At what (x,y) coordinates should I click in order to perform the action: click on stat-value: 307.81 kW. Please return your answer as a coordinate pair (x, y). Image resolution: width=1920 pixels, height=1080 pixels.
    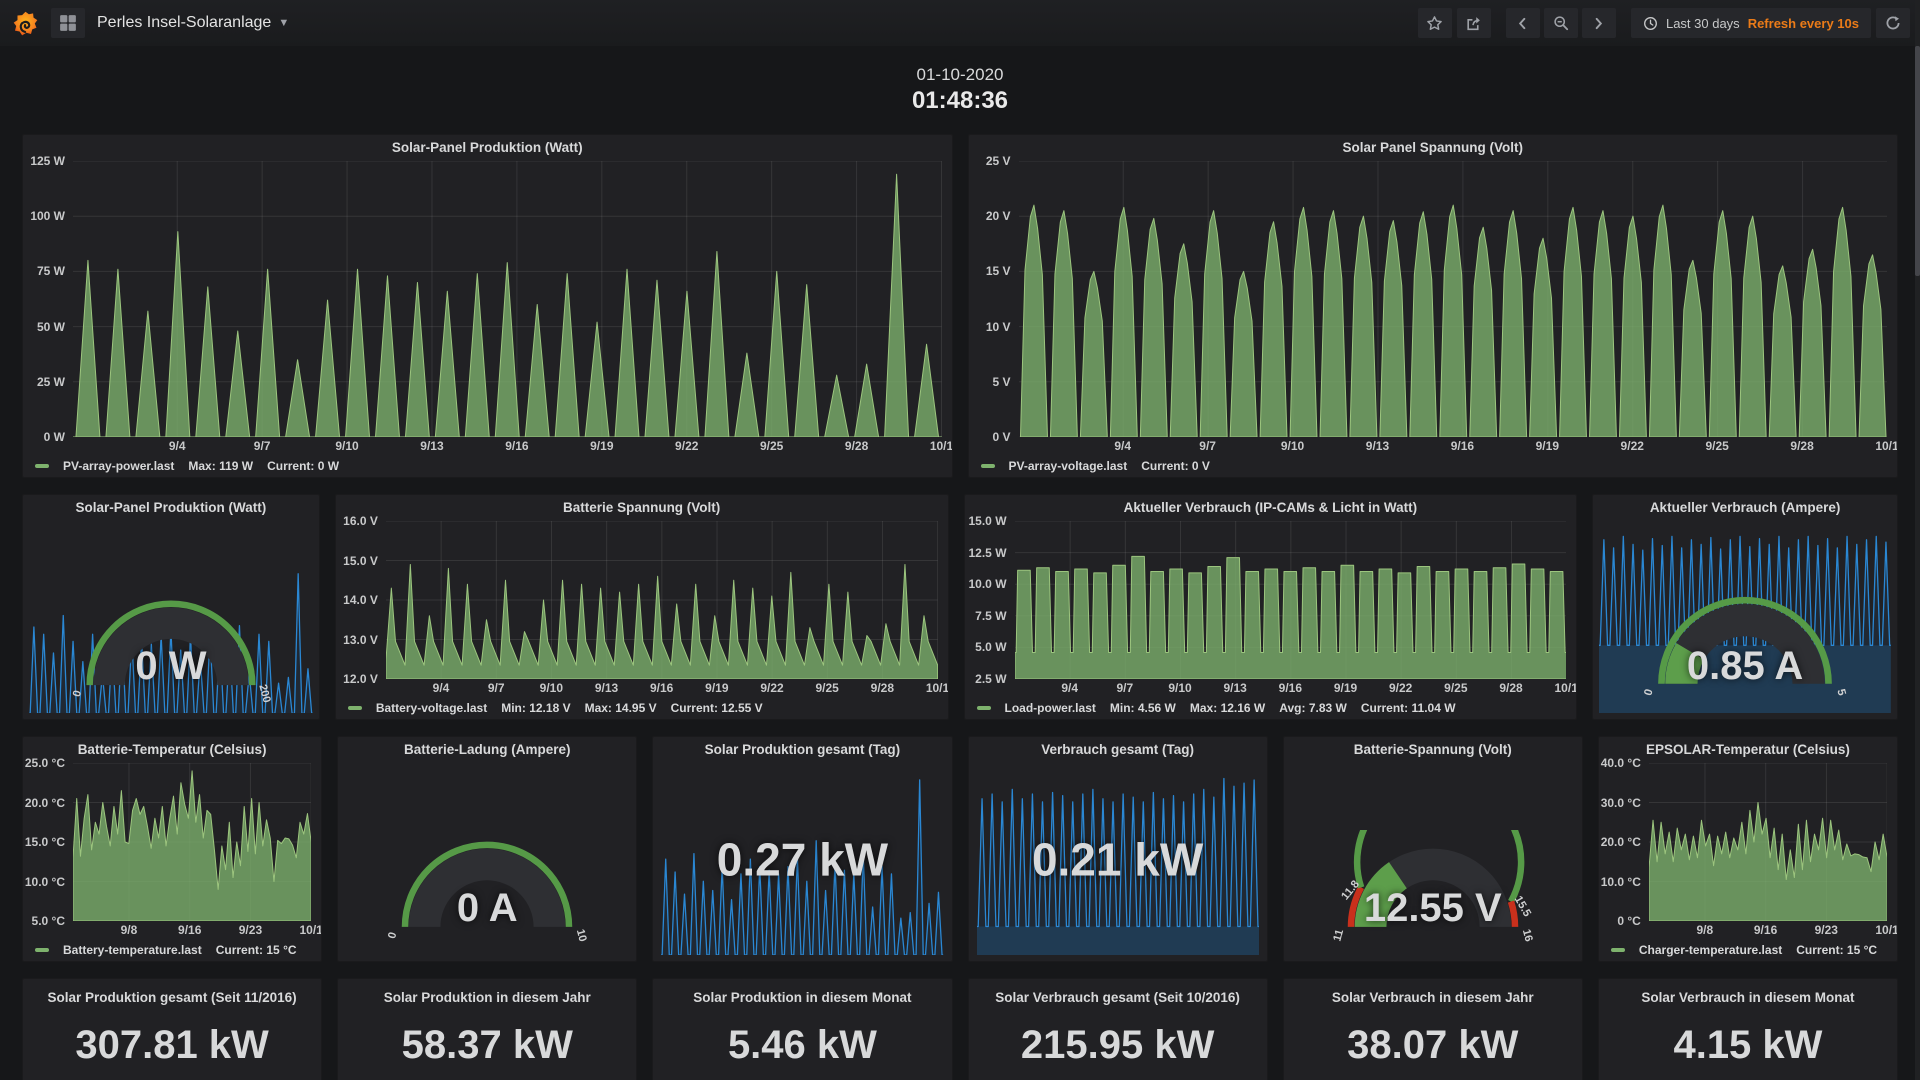
    Looking at the image, I should click on (172, 1045).